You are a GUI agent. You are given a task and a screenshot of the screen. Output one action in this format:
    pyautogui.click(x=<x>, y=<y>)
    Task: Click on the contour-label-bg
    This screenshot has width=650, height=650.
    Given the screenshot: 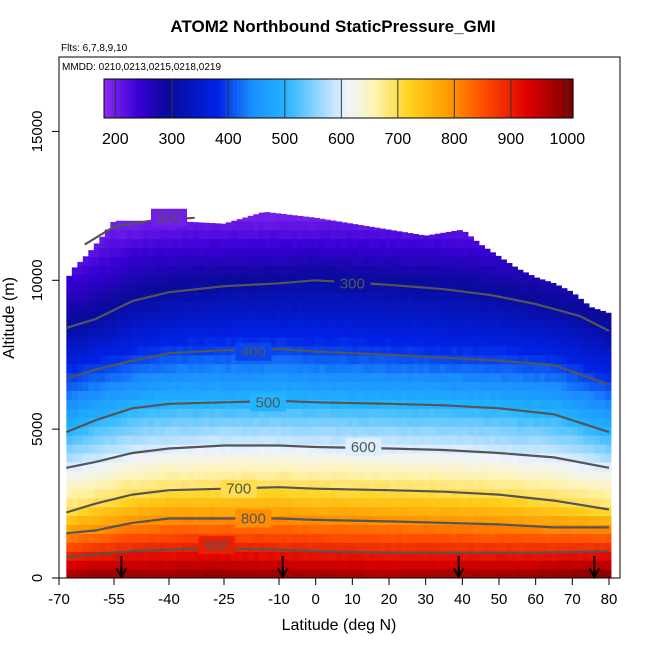 What is the action you would take?
    pyautogui.click(x=253, y=518)
    